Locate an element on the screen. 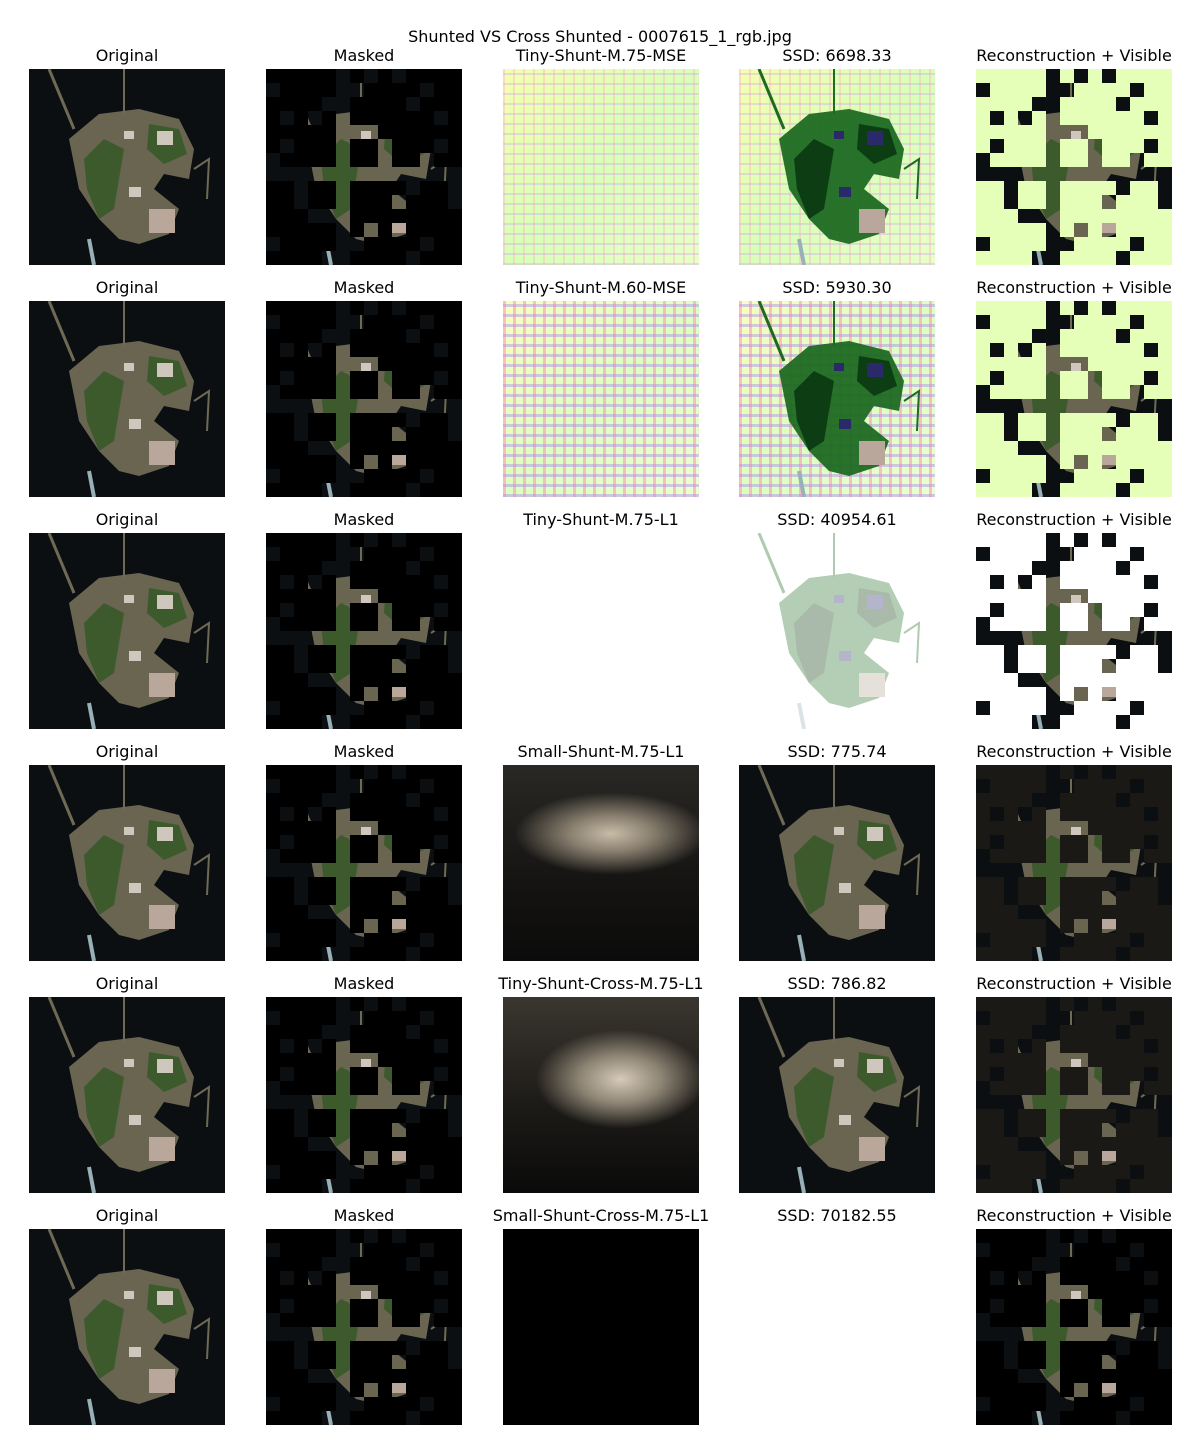 Image resolution: width=1200 pixels, height=1440 pixels. title-ssd: SSD: 6698.33 is located at coordinates (837, 55).